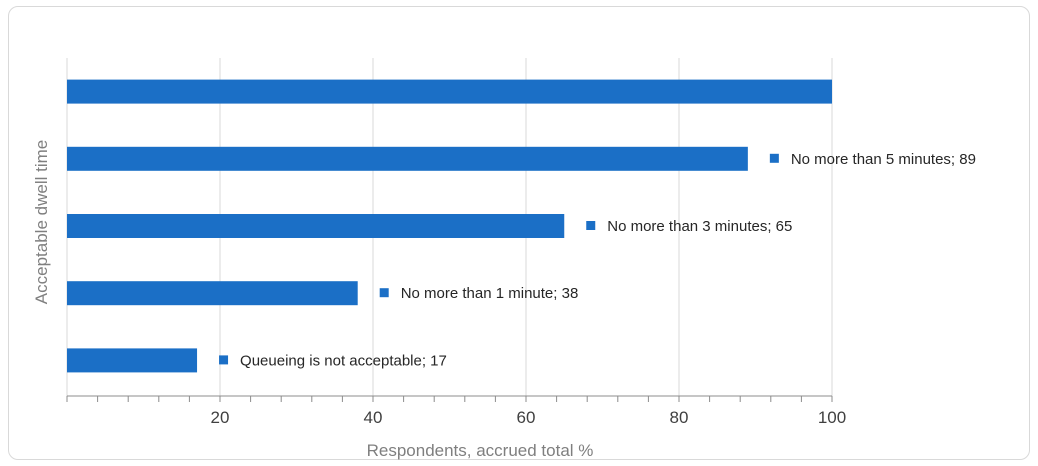 This screenshot has width=1038, height=466. What do you see at coordinates (832, 417) in the screenshot?
I see `x-tick-label-100: 100` at bounding box center [832, 417].